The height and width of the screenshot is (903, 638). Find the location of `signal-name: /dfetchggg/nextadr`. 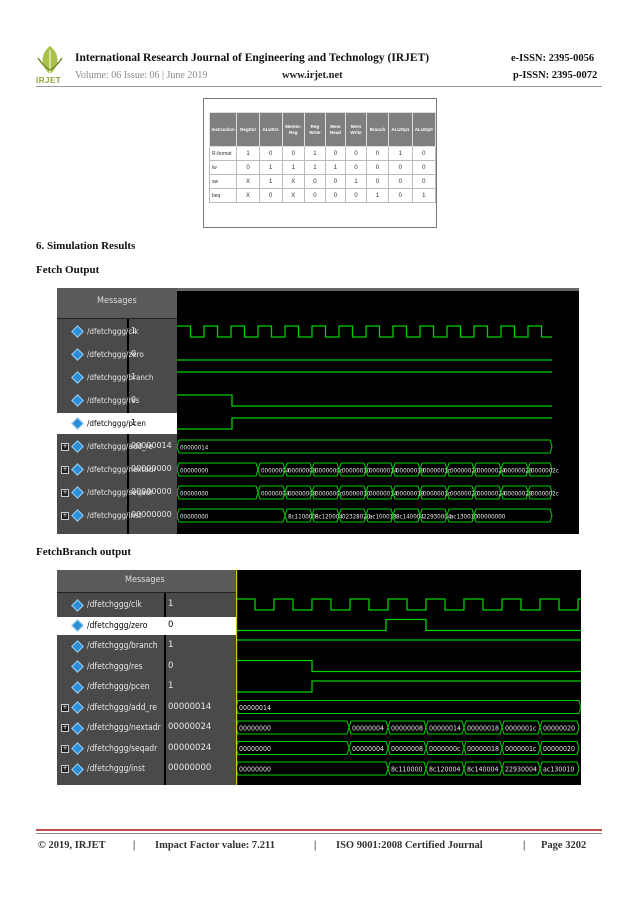

signal-name: /dfetchggg/nextadr is located at coordinates (124, 728).